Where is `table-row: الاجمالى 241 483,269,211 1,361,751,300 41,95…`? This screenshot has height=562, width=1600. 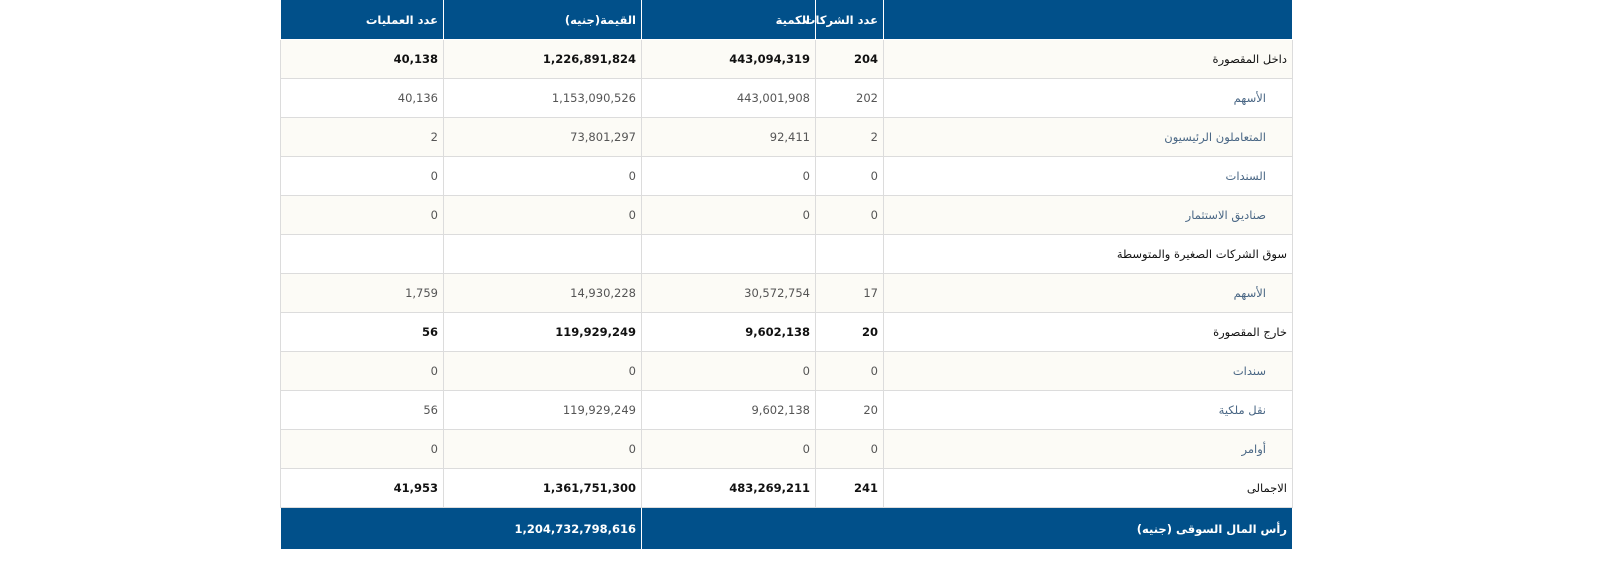
table-row: الاجمالى 241 483,269,211 1,361,751,300 41,95… is located at coordinates (786, 488).